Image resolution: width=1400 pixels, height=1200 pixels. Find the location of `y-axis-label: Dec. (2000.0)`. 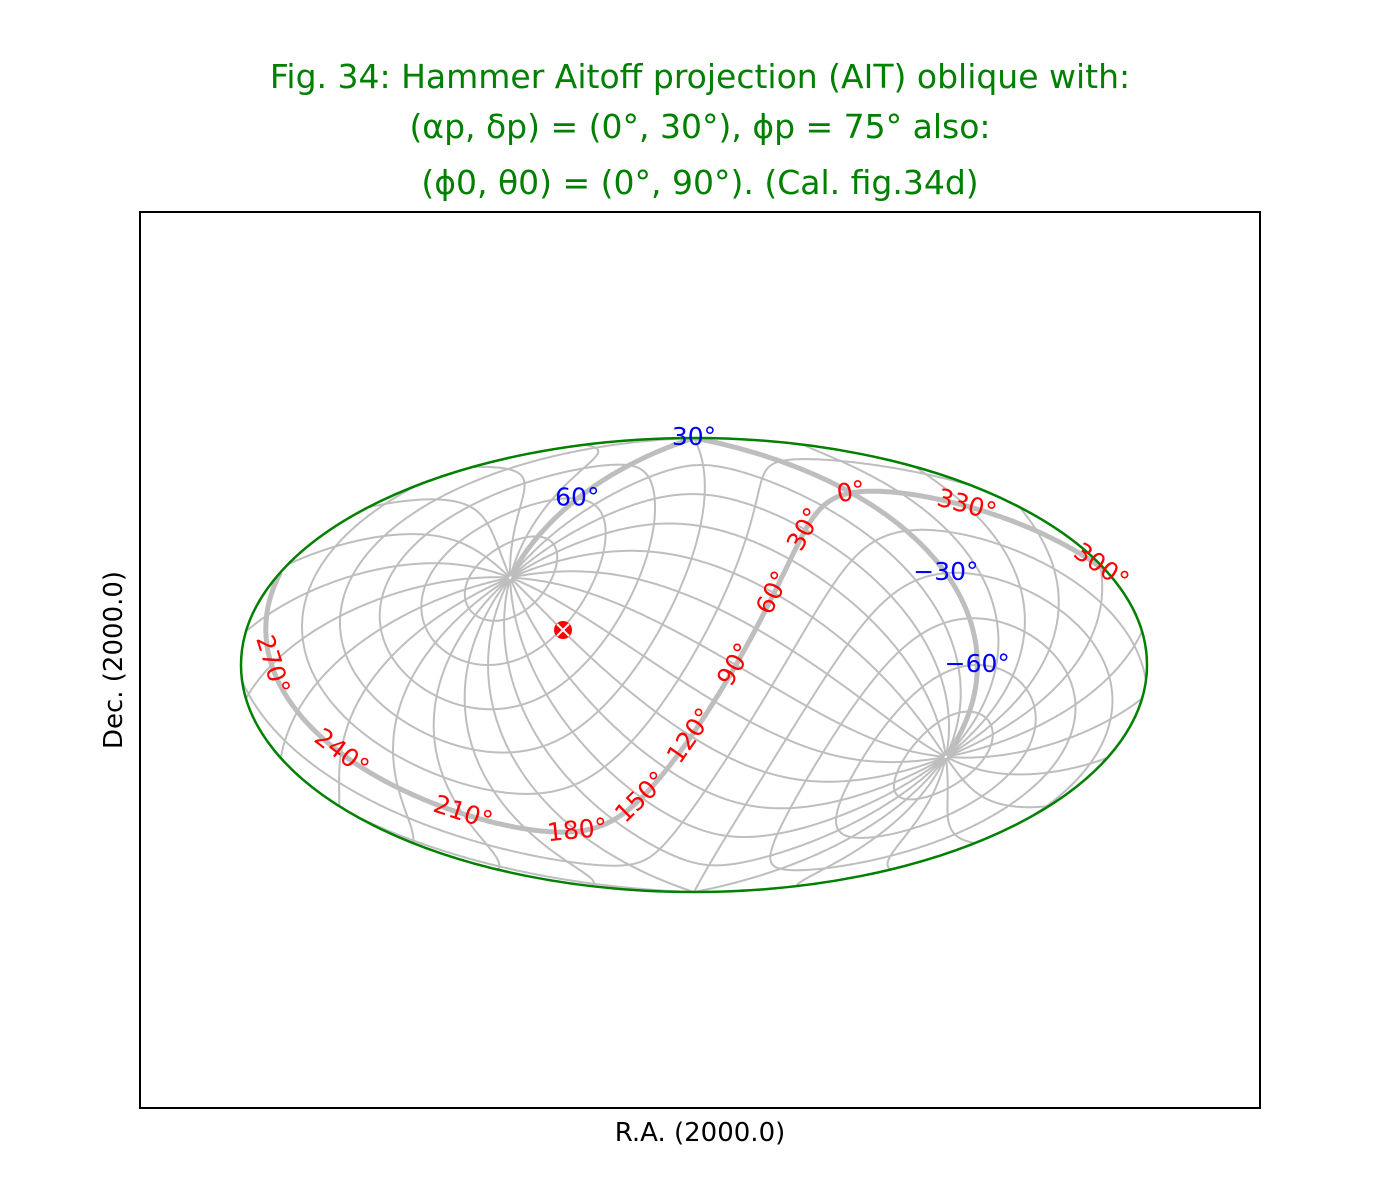

y-axis-label: Dec. (2000.0) is located at coordinates (114, 660).